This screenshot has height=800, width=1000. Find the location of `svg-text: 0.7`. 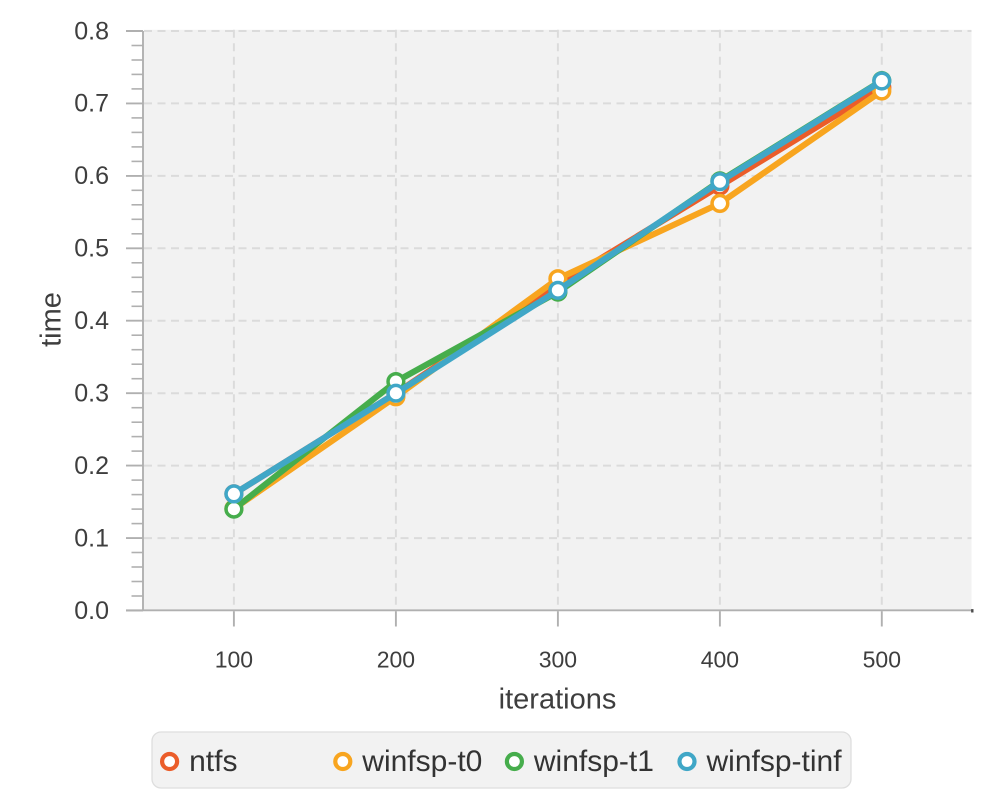

svg-text: 0.7 is located at coordinates (91, 104).